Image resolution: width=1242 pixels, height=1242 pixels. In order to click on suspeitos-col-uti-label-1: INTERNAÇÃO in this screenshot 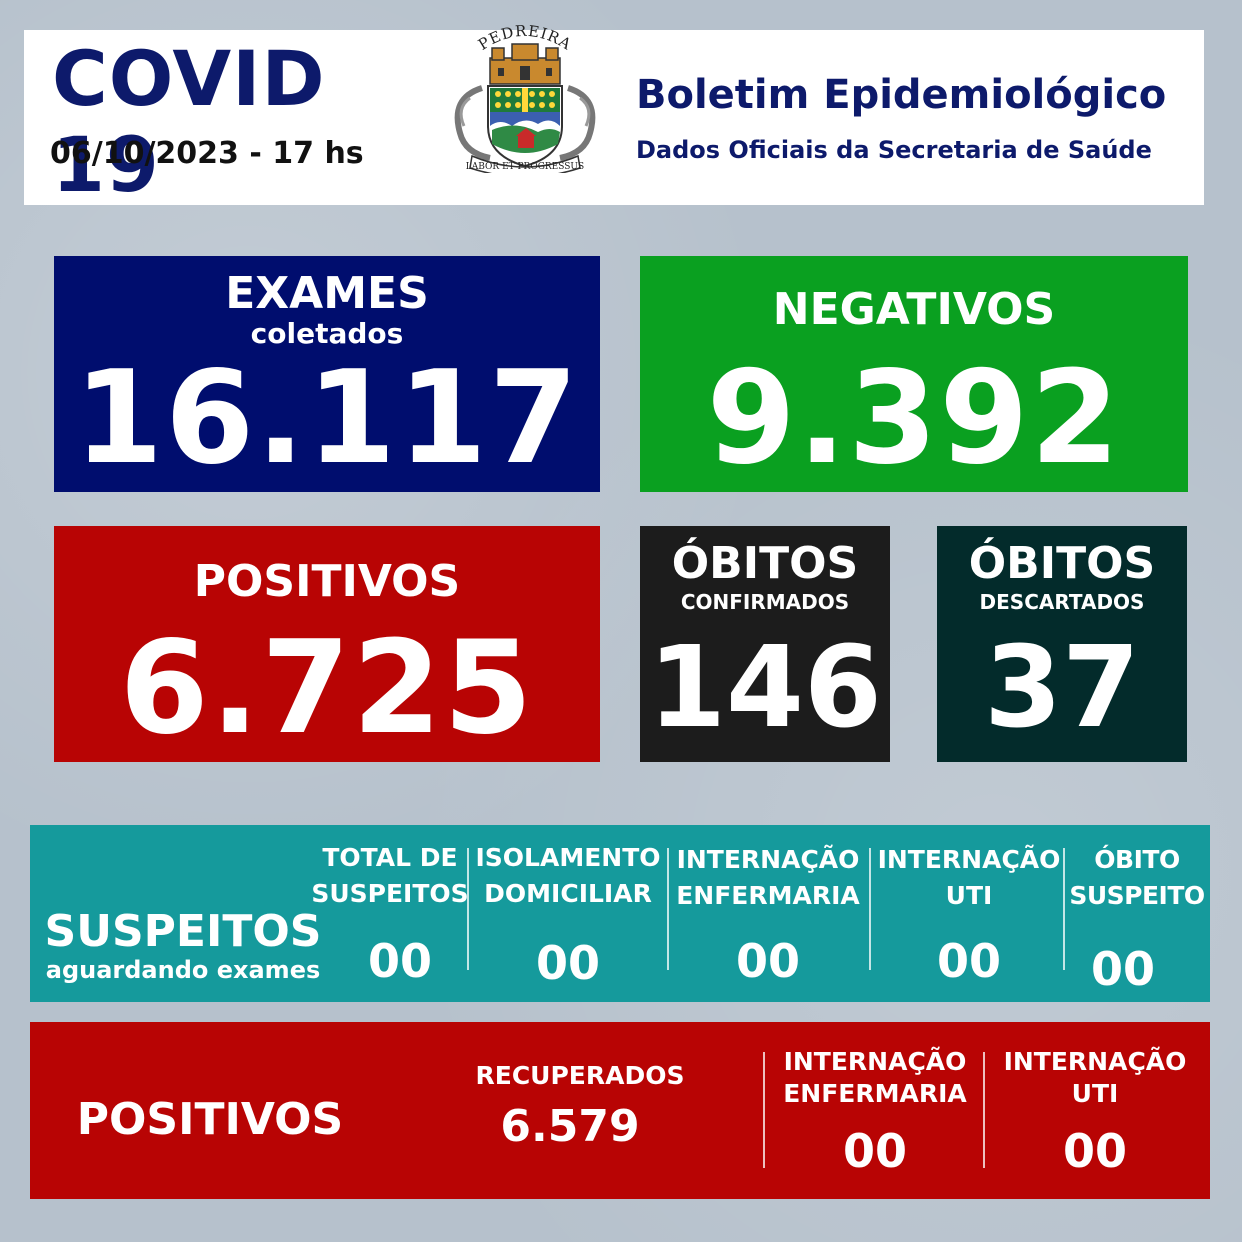, I will do `click(969, 859)`.